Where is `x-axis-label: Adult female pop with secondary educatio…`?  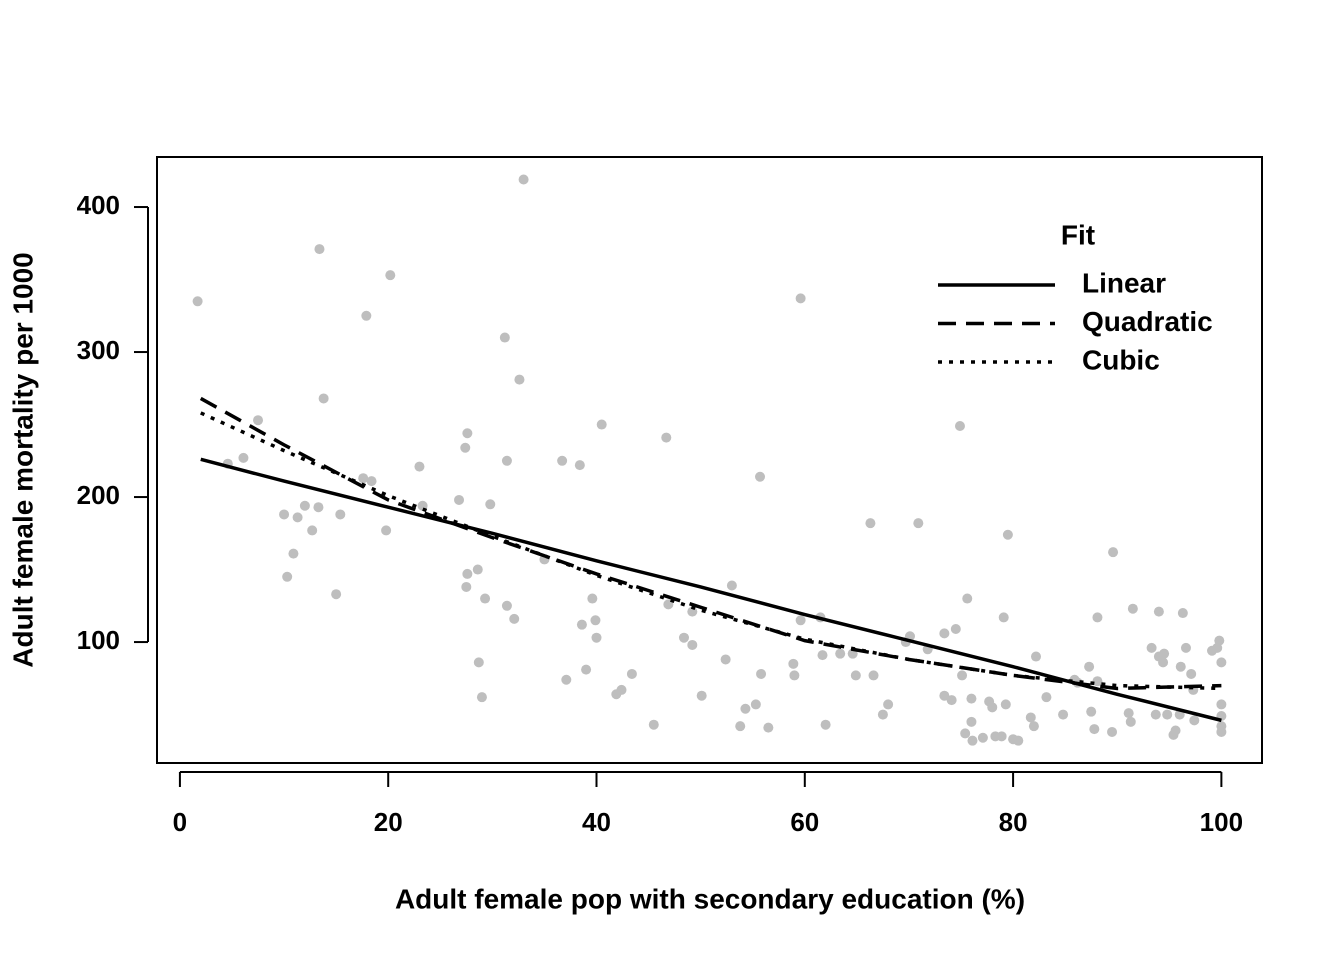
x-axis-label: Adult female pop with secondary educatio… is located at coordinates (710, 898).